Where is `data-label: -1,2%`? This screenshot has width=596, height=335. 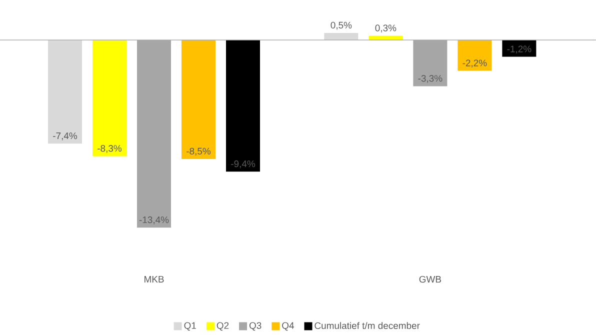
data-label: -1,2% is located at coordinates (519, 50).